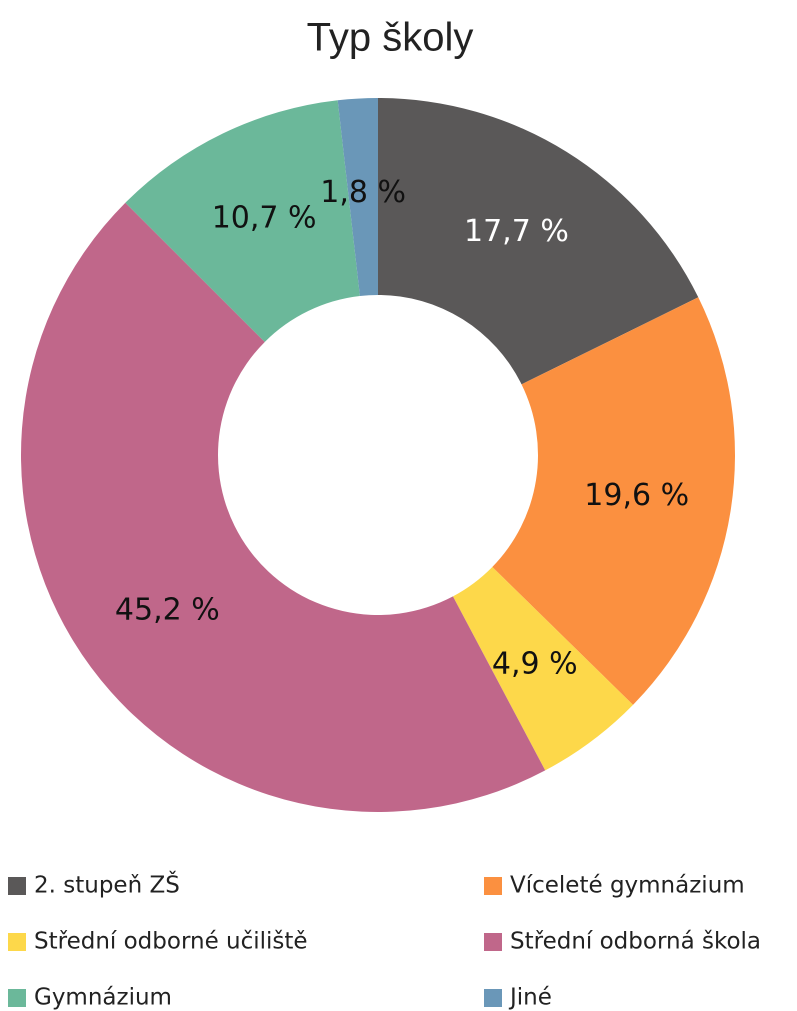 The width and height of the screenshot is (797, 1011). What do you see at coordinates (171, 942) in the screenshot?
I see `legend-label: Střední odborné učiliště` at bounding box center [171, 942].